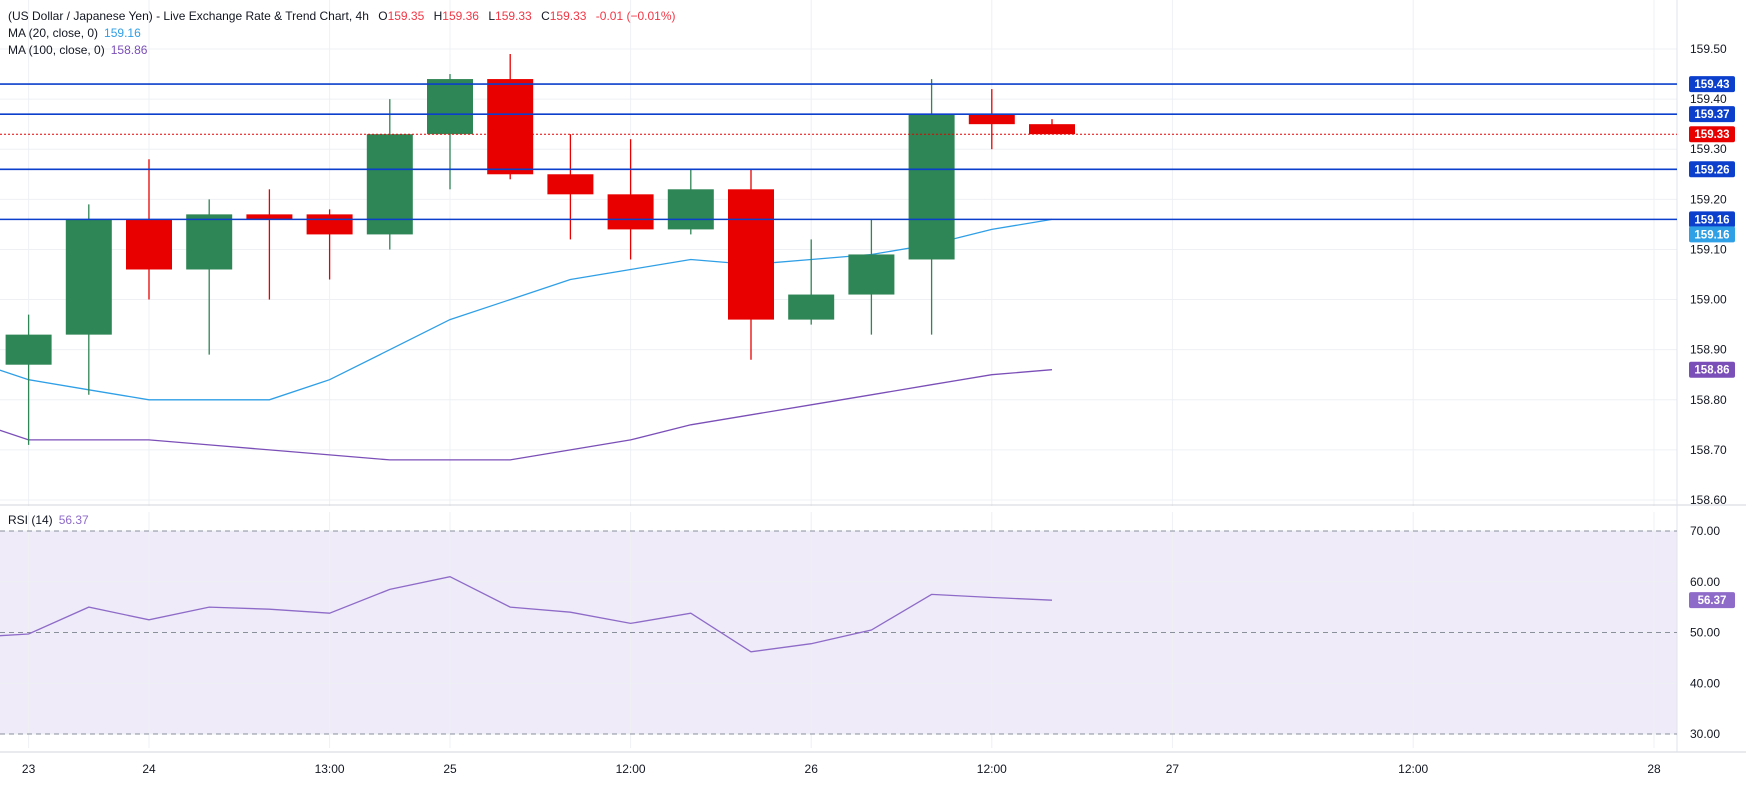 Image resolution: width=1746 pixels, height=787 pixels. What do you see at coordinates (1708, 400) in the screenshot?
I see `price-tick-label: 158.80` at bounding box center [1708, 400].